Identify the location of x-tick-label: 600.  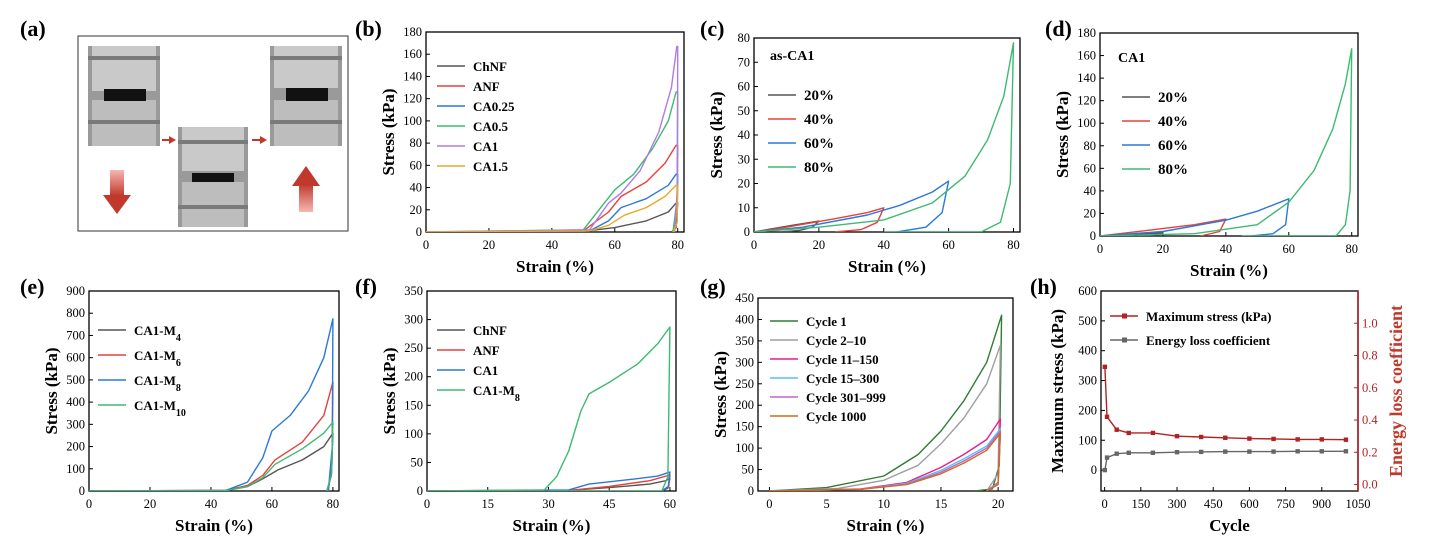
(1249, 504).